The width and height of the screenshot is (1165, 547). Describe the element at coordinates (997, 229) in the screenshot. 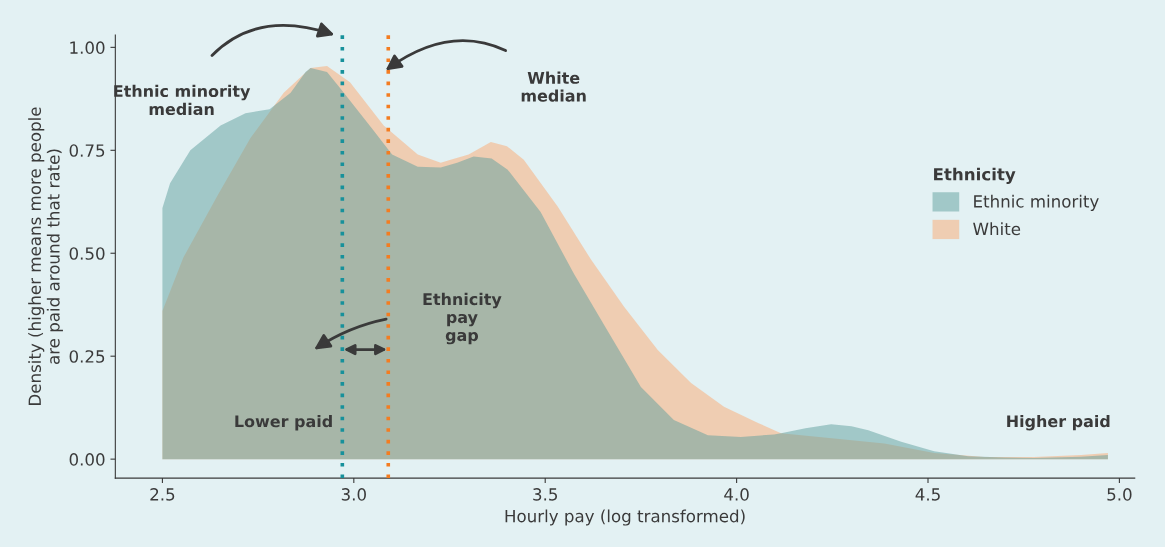

I see `legend-label: White` at that location.